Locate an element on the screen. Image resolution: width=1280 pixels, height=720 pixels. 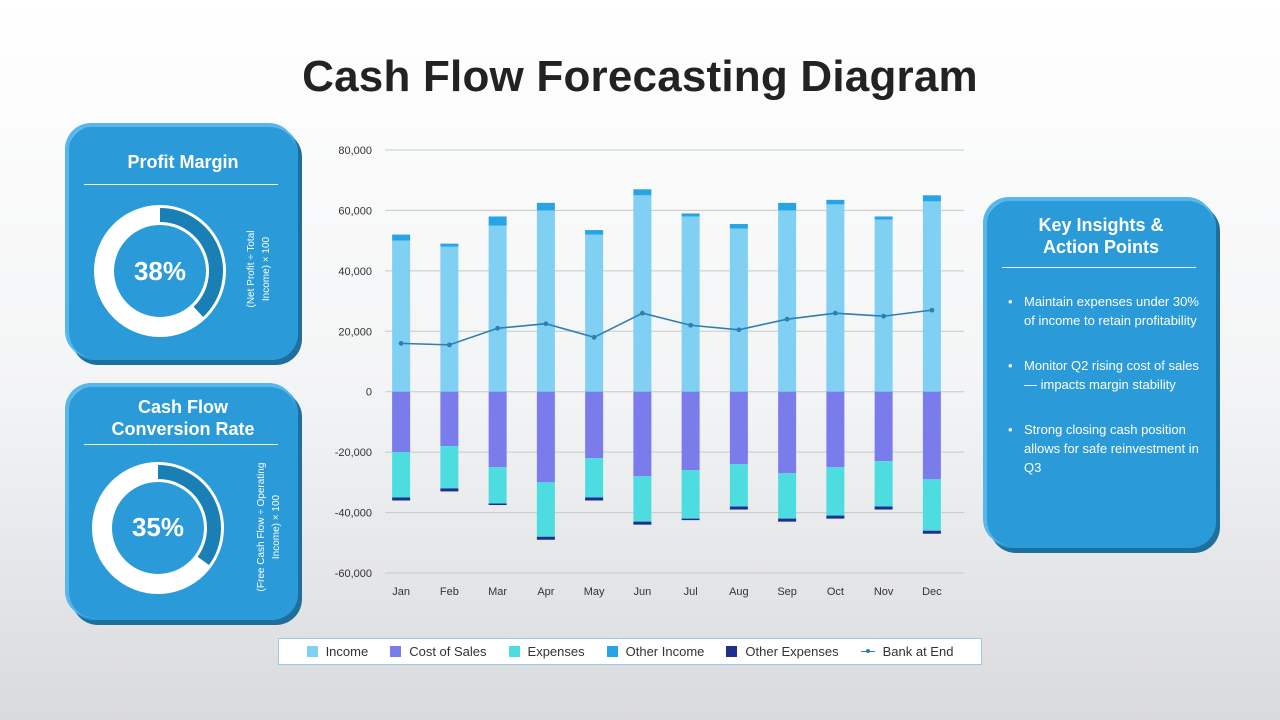
x-tick-label: Jul is located at coordinates (691, 592).